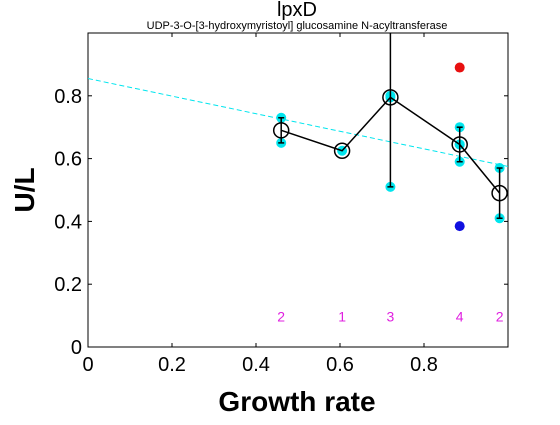 The width and height of the screenshot is (560, 425). Describe the element at coordinates (24, 189) in the screenshot. I see `y-axis-label: U/L` at that location.